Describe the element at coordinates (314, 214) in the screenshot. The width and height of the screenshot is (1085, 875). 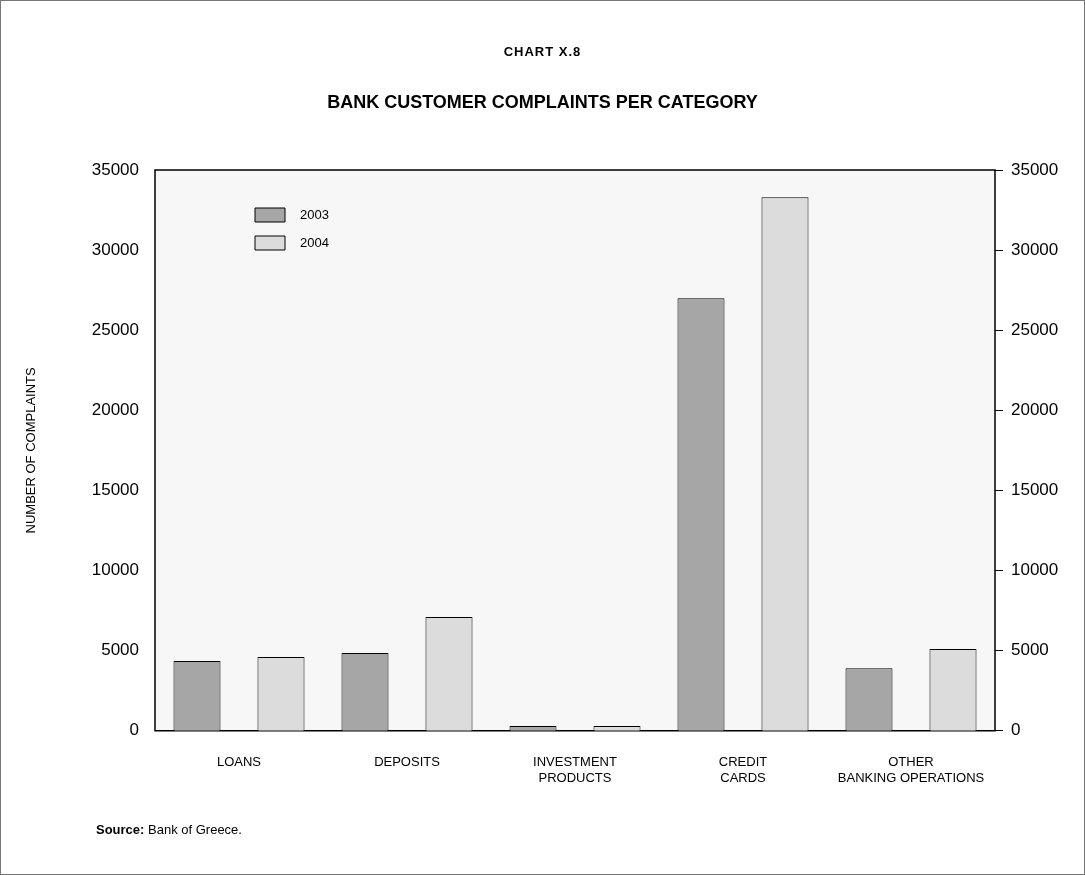
I see `legend-label: 2003` at that location.